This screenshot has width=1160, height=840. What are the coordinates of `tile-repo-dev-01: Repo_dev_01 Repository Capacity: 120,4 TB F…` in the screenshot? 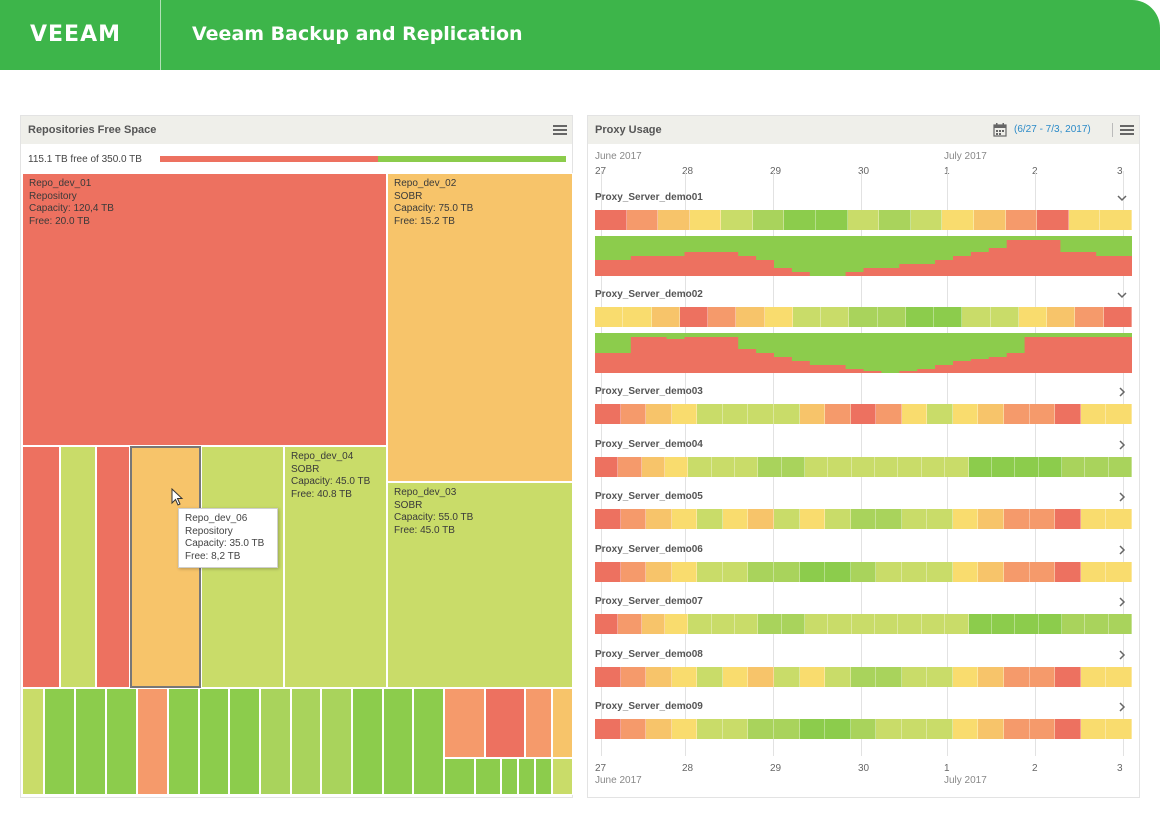 It's located at (204, 309).